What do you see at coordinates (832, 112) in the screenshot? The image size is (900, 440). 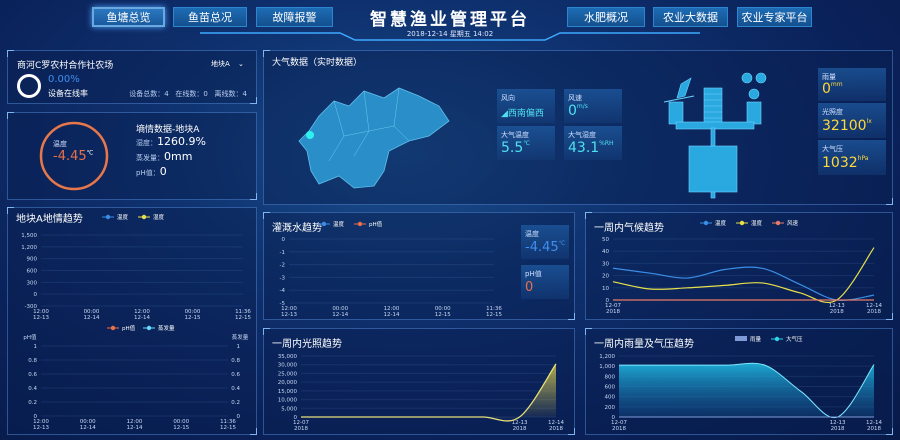 I see `illuminance-label: 光照度` at bounding box center [832, 112].